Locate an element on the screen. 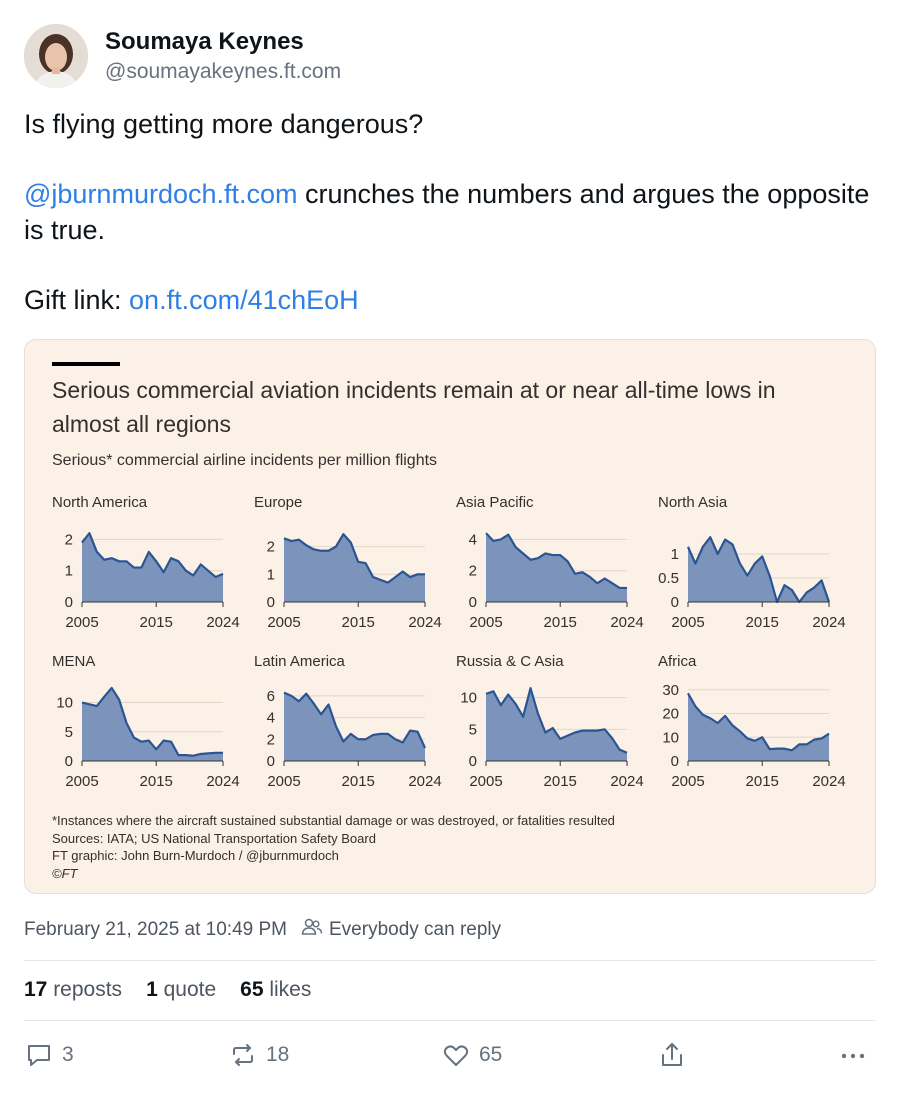 The width and height of the screenshot is (900, 1095). chart-title-russia-c-asia: Russia & C Asia is located at coordinates (510, 661).